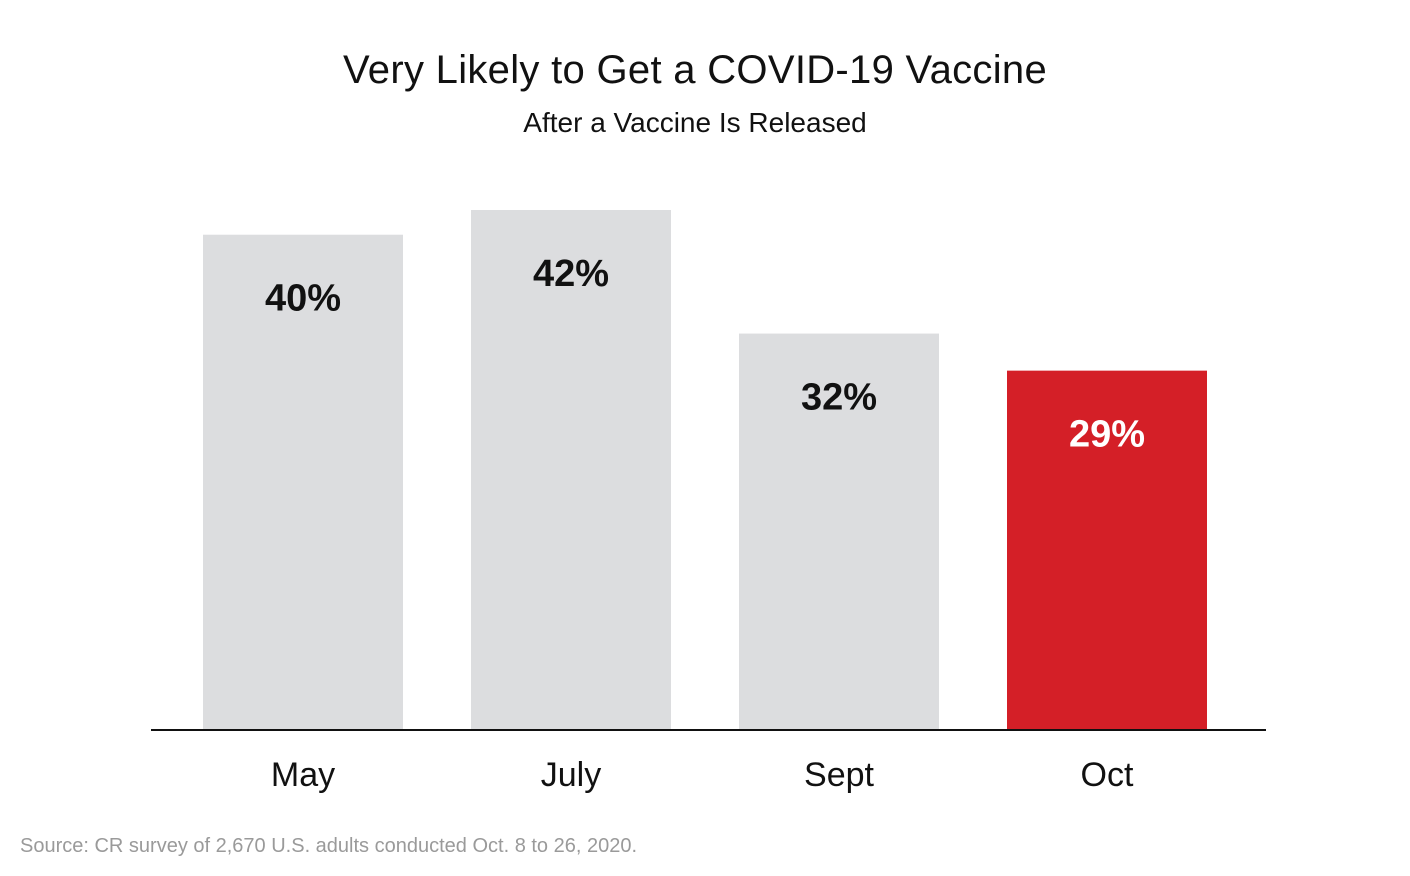 The image size is (1410, 876). What do you see at coordinates (1107, 775) in the screenshot?
I see `x-tick-label: Oct` at bounding box center [1107, 775].